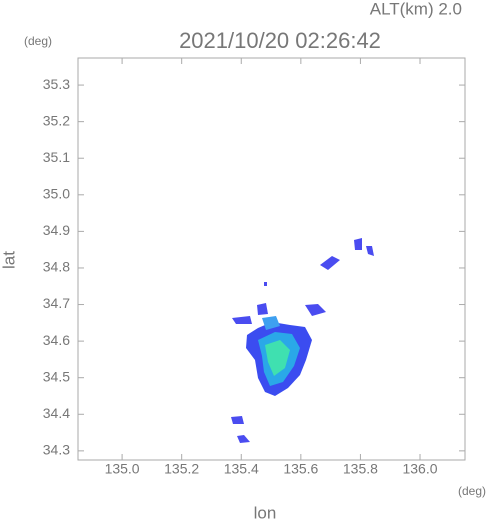  Describe the element at coordinates (277, 358) in the screenshot. I see `radar-echo-core` at that location.